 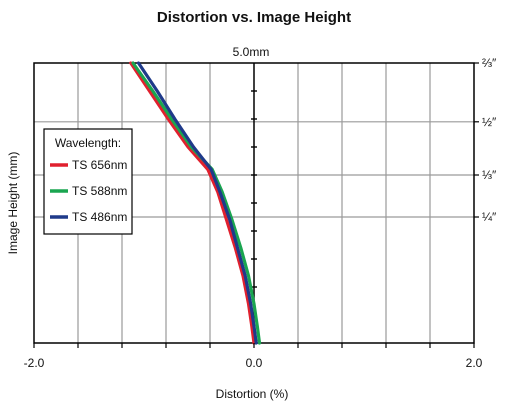 I want to click on legend-title: Wavelength:, so click(x=88, y=143).